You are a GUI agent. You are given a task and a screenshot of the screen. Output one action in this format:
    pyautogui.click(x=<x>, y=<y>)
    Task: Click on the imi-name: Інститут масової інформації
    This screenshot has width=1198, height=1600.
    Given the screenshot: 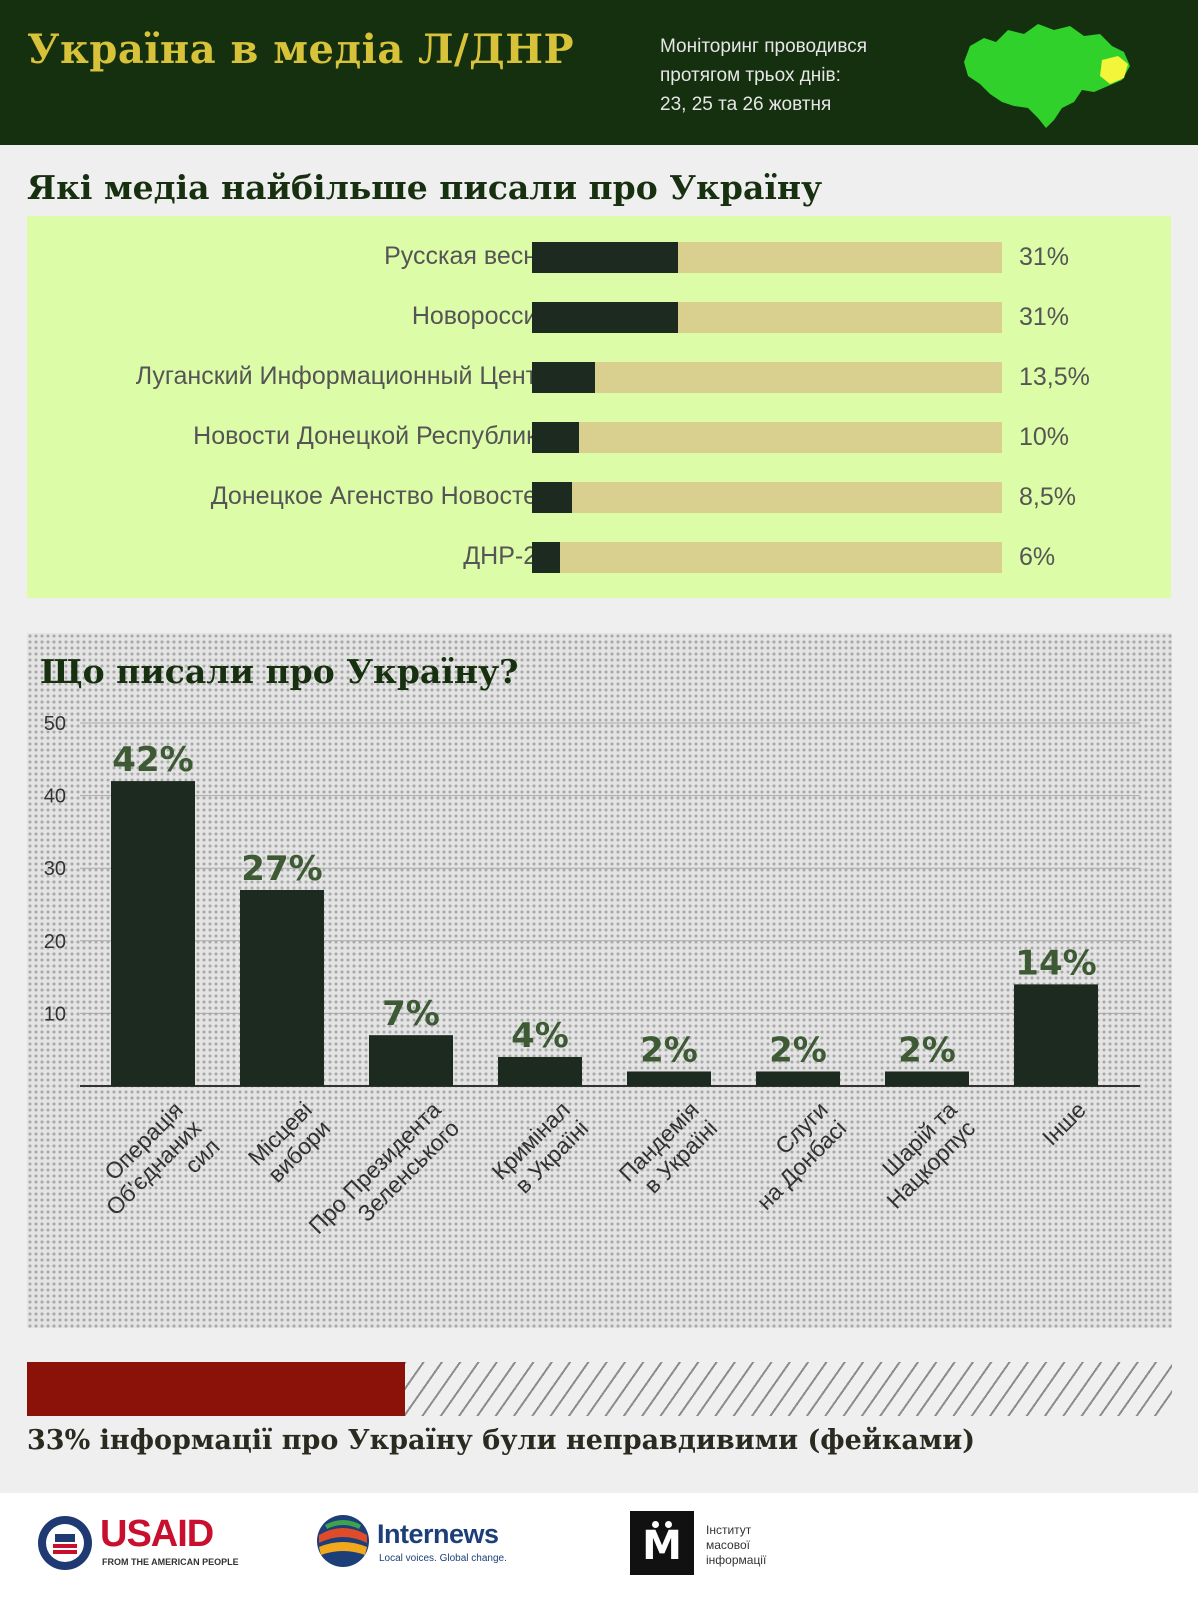 What is the action you would take?
    pyautogui.click(x=736, y=1545)
    